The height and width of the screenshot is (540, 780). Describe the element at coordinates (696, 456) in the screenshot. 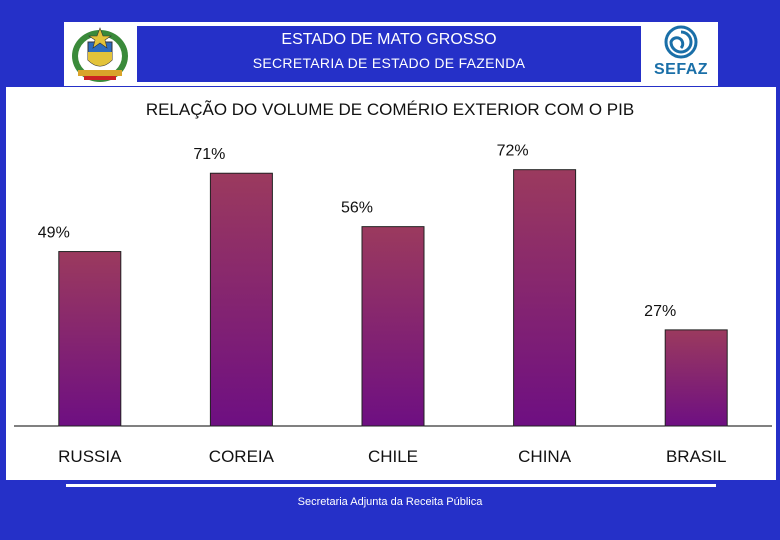

I see `category-label-brasil: BRASIL` at that location.